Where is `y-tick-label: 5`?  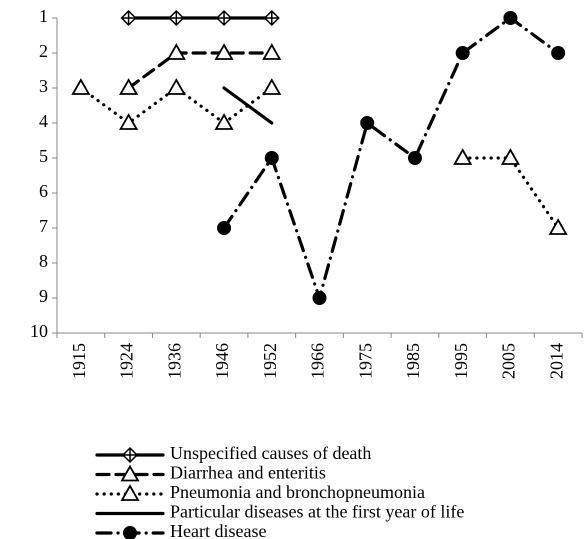 y-tick-label: 5 is located at coordinates (43, 156).